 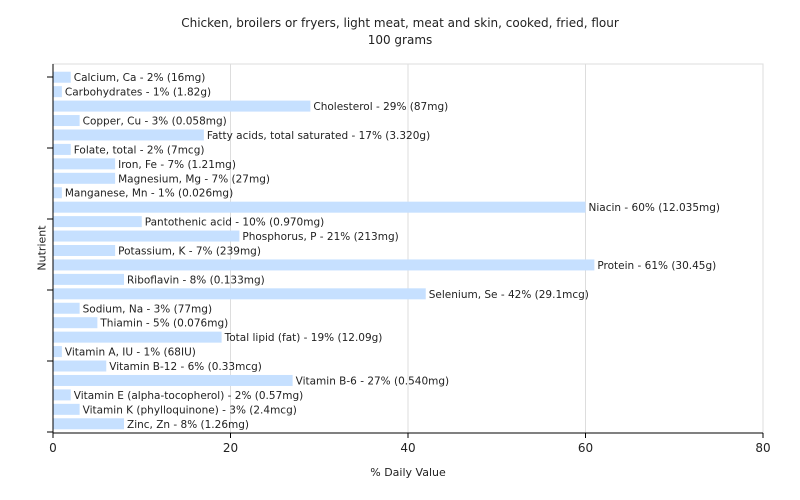 I want to click on bar-label: Vitamin B-6 - 27% (0.540mg), so click(x=373, y=381).